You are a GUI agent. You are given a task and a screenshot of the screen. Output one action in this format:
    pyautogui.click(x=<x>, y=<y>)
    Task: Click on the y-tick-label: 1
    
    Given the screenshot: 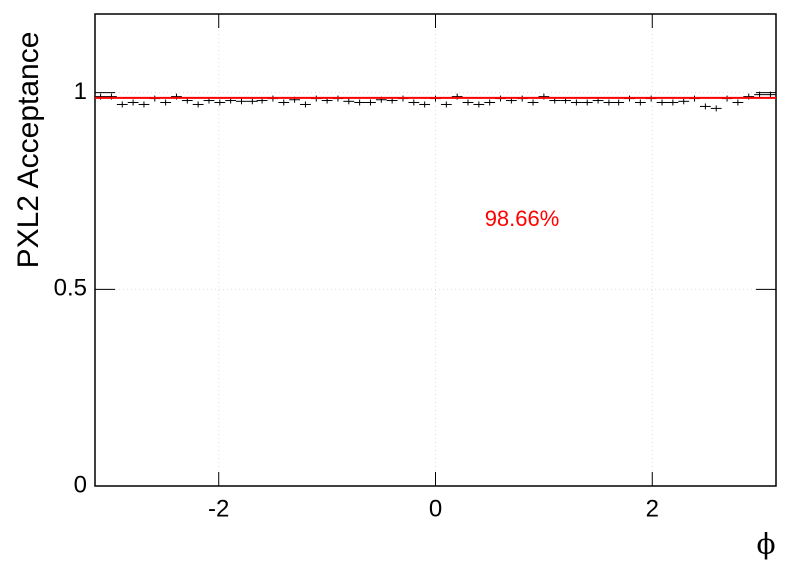 What is the action you would take?
    pyautogui.click(x=80, y=91)
    